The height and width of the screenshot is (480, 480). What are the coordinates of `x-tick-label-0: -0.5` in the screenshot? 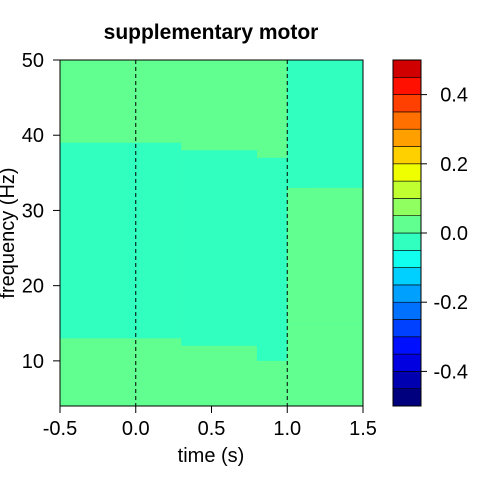 It's located at (60, 429).